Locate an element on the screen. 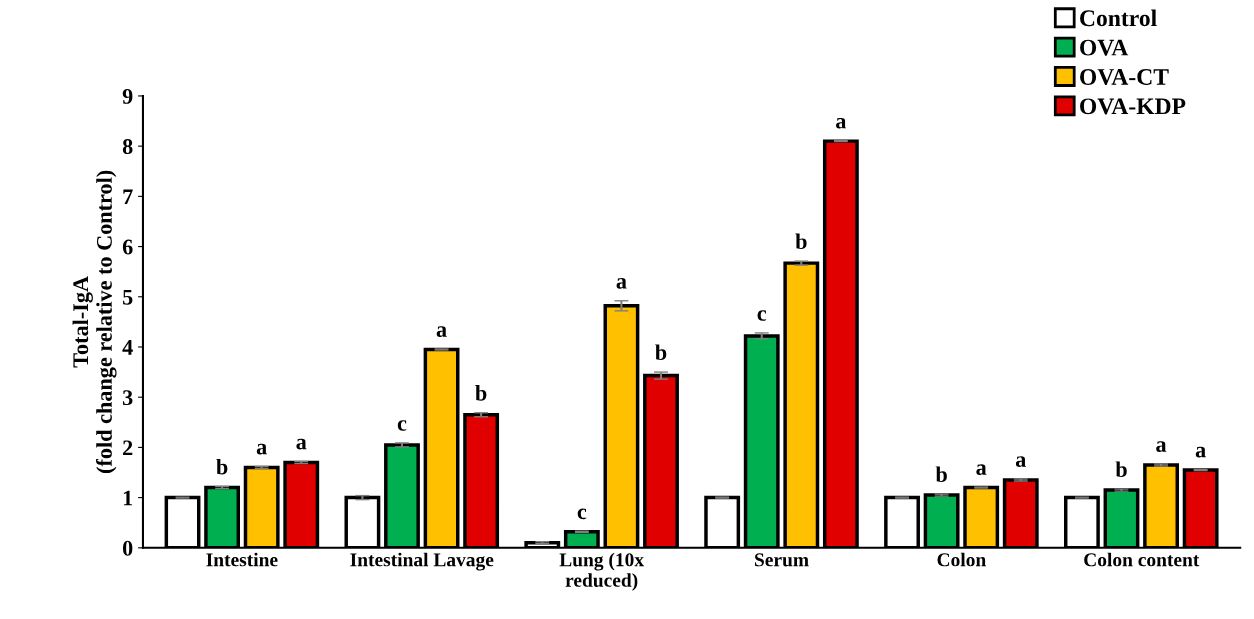  legend-label: OVA-KDP is located at coordinates (1133, 106).